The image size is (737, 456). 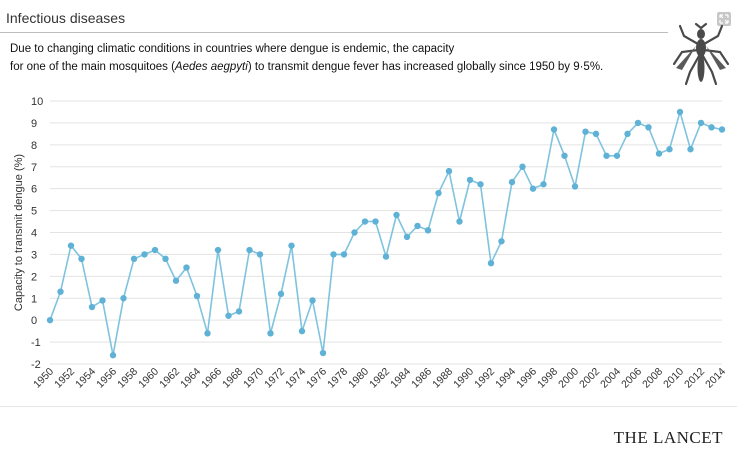 What do you see at coordinates (484, 378) in the screenshot?
I see `x-tick-label: 1992` at bounding box center [484, 378].